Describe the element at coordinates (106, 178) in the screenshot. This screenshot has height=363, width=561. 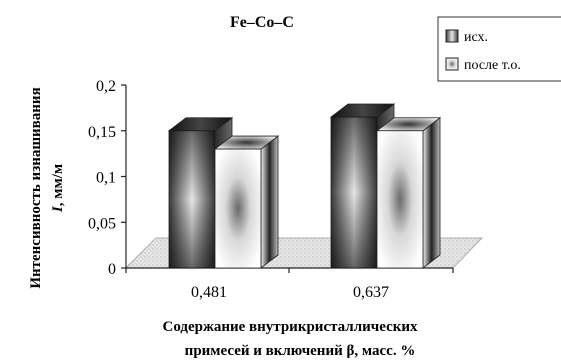
I see `y-tick-label: 0,1` at that location.